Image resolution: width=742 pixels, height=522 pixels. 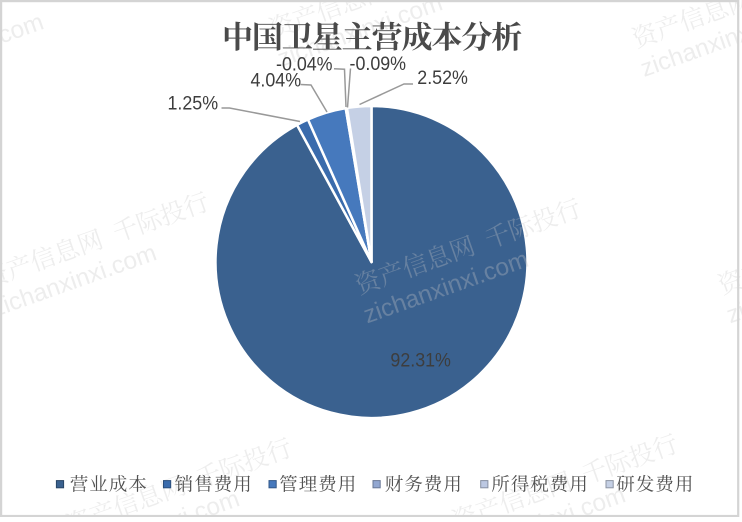 What do you see at coordinates (420, 360) in the screenshot?
I see `svg-text: 92.31%` at bounding box center [420, 360].